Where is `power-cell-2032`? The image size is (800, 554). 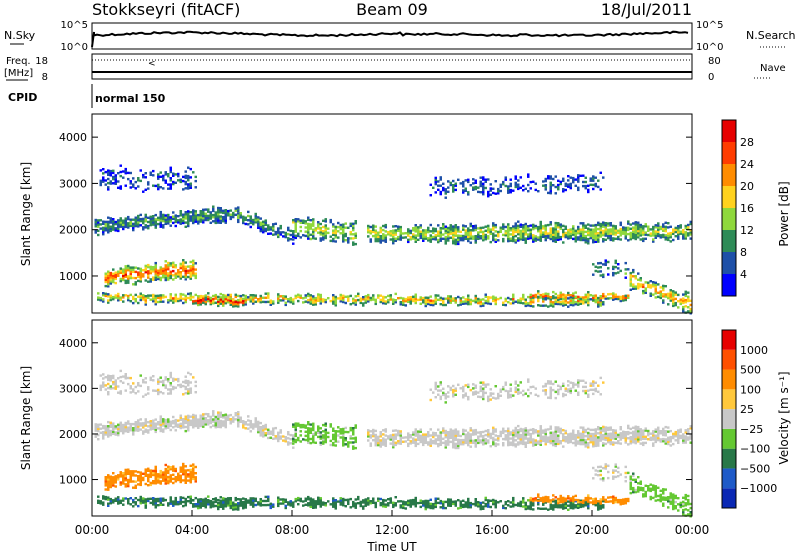
power-cell-2032 is located at coordinates (178, 299).